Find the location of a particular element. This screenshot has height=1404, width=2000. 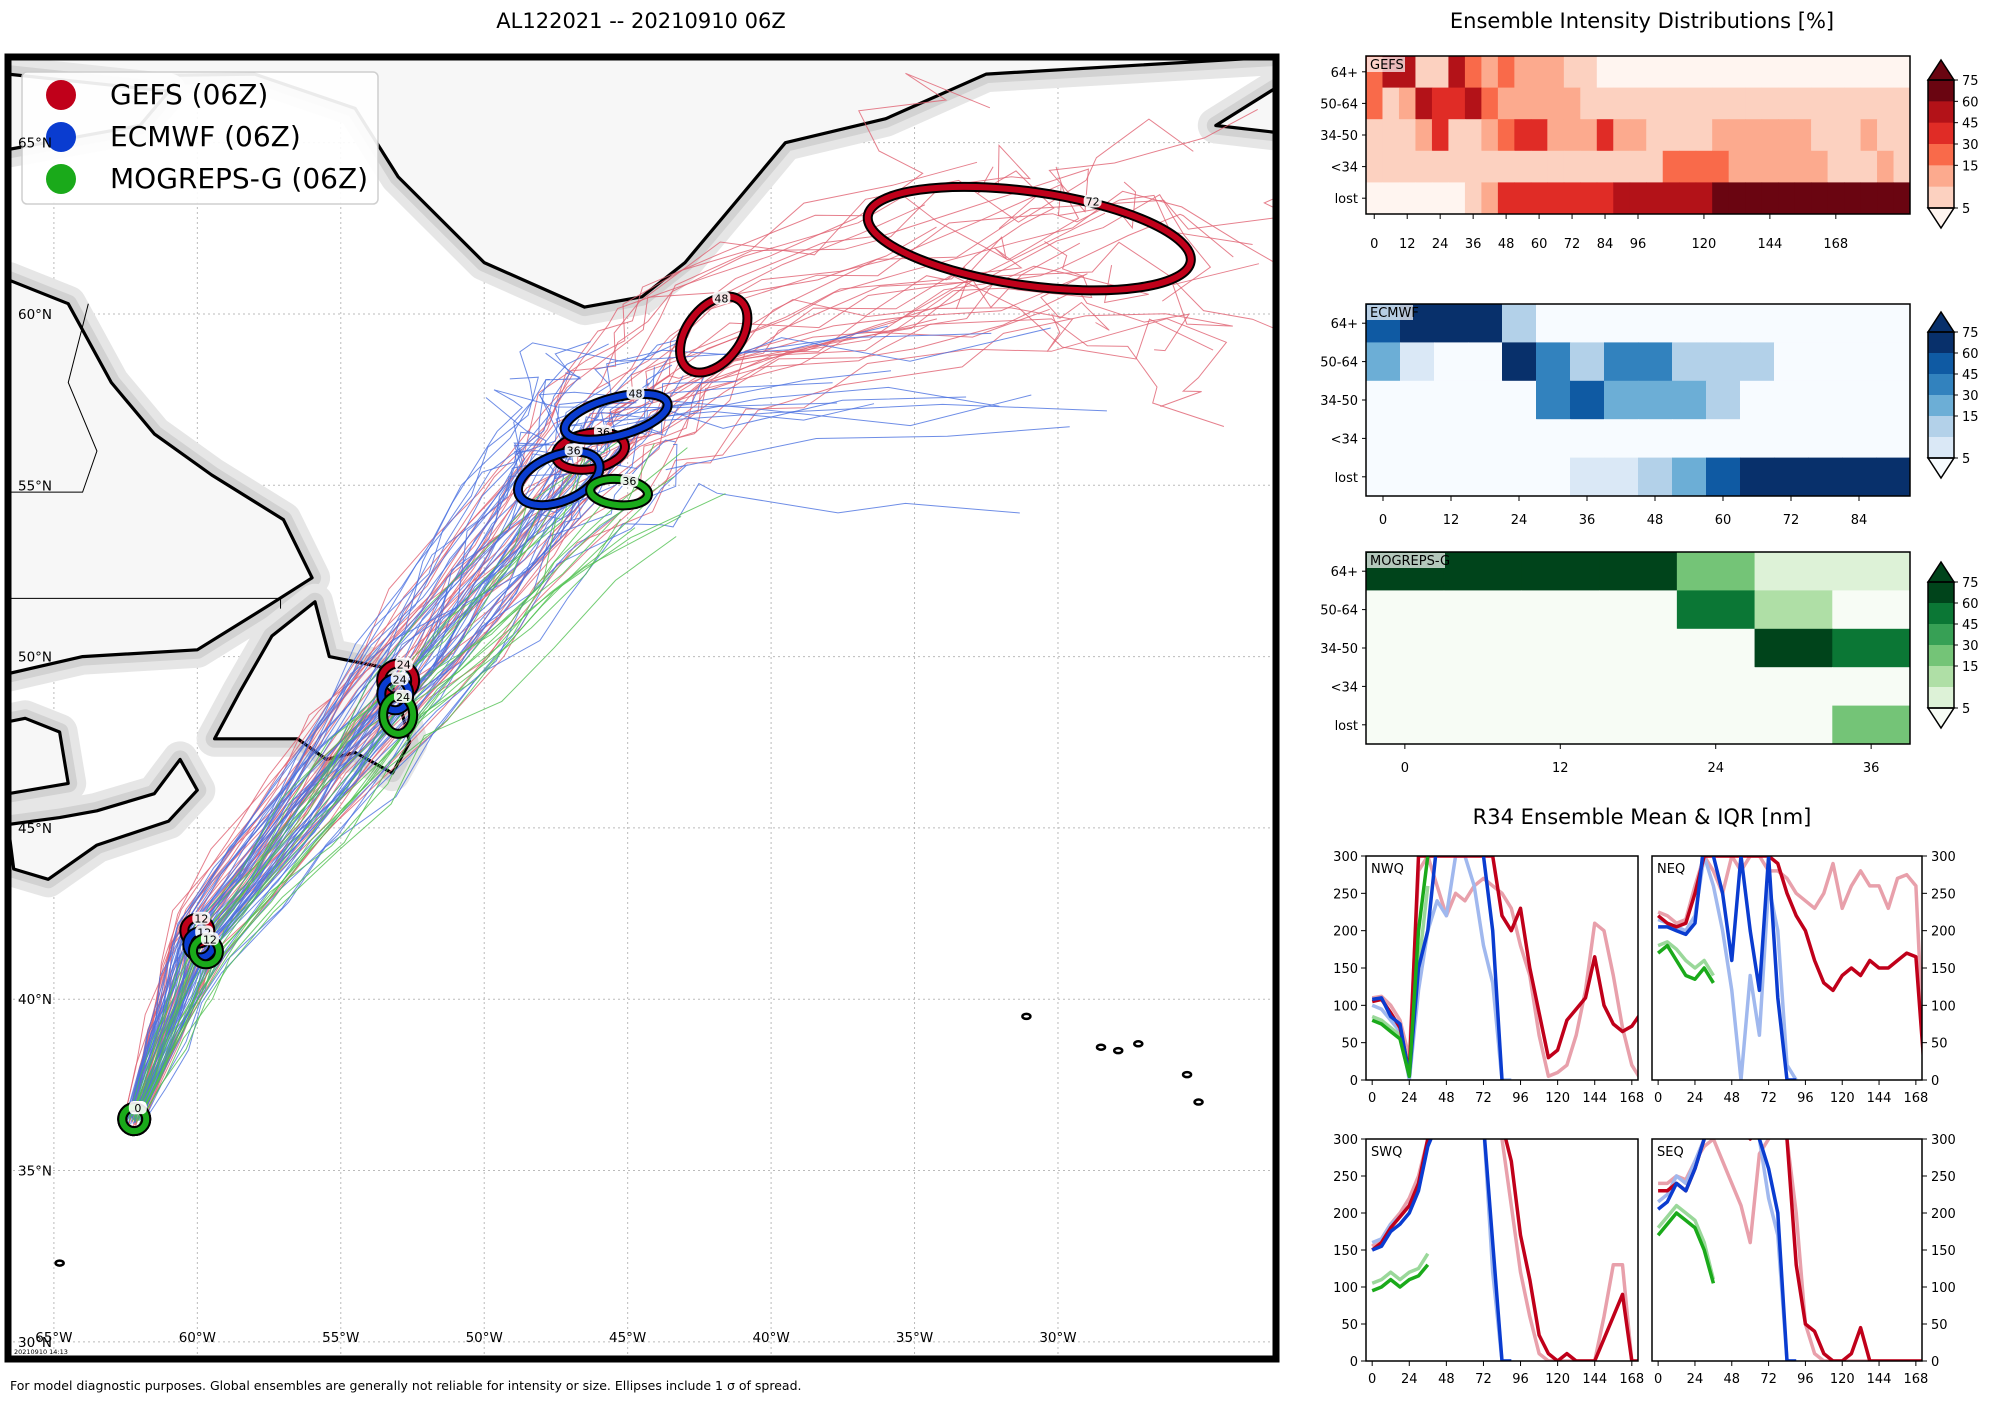

panel-name-bg is located at coordinates (1406, 560).